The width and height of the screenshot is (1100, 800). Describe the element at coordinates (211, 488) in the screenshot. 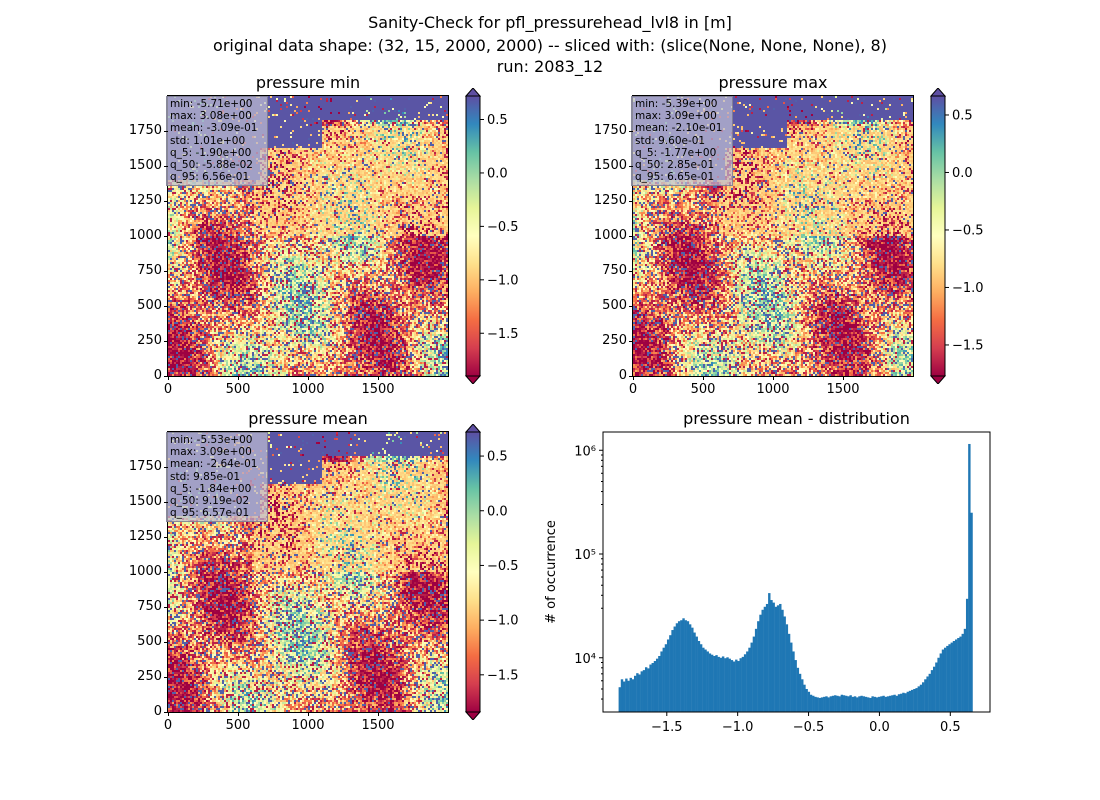

I see `stat-line: q_5: -1.84e+00` at that location.